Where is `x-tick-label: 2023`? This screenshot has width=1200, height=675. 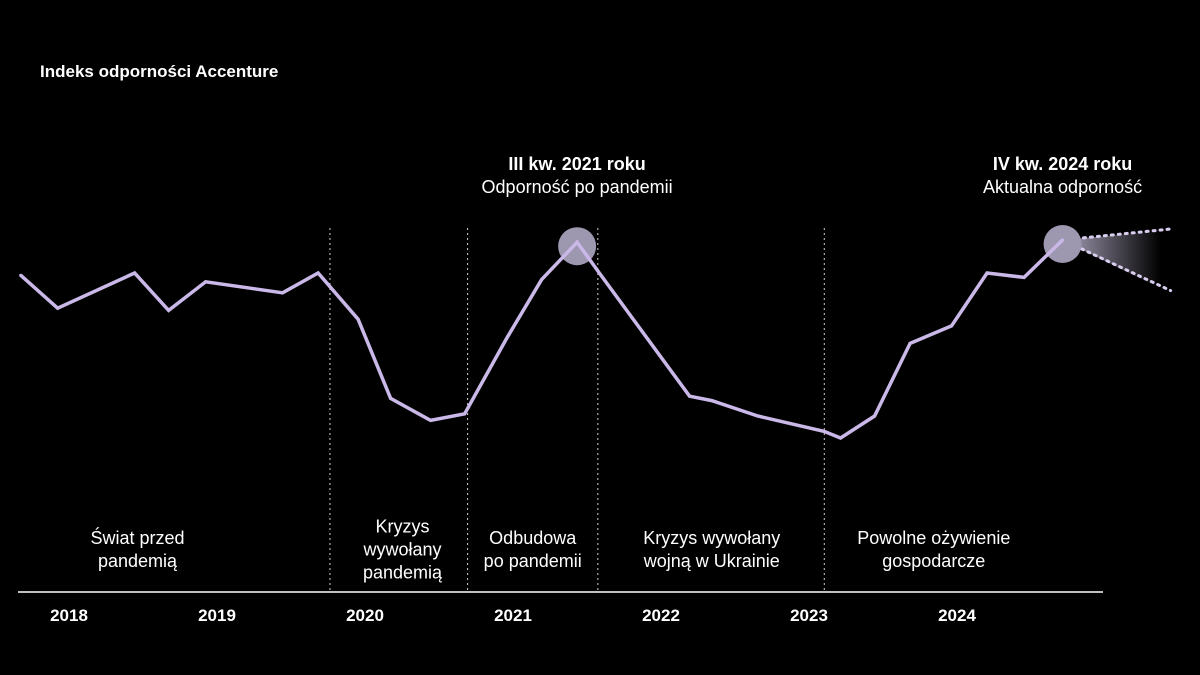
x-tick-label: 2023 is located at coordinates (809, 615).